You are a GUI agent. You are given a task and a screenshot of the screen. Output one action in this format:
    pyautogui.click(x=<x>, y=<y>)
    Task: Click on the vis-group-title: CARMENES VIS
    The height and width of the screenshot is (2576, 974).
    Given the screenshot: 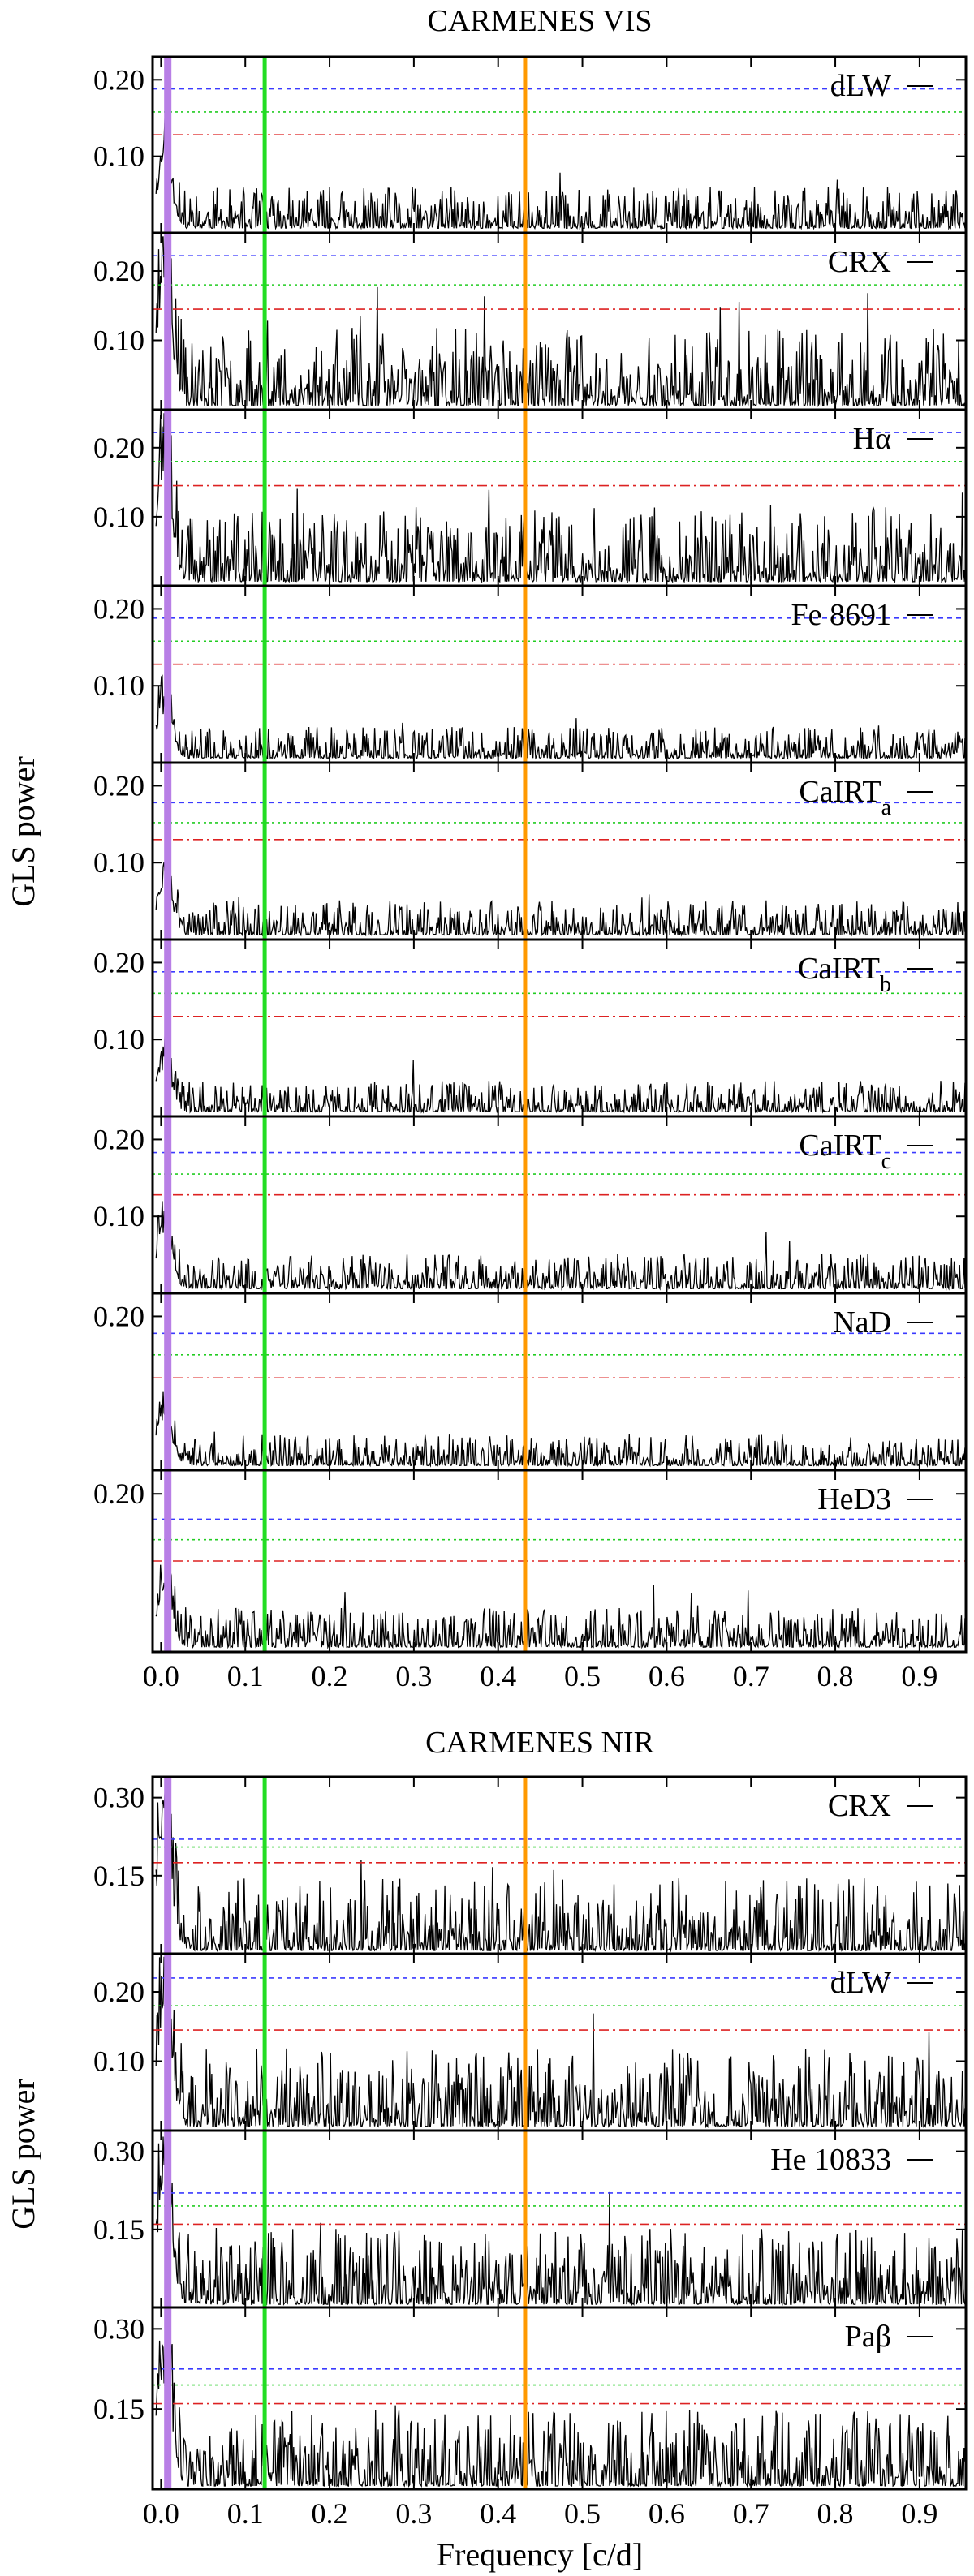 What is the action you would take?
    pyautogui.click(x=540, y=21)
    